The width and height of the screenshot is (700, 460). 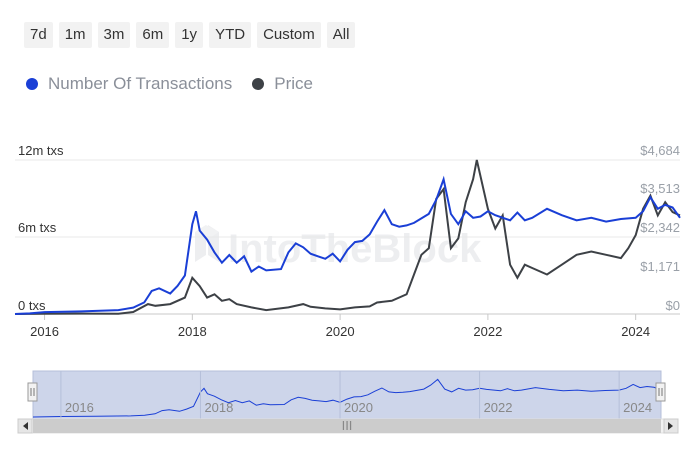 What do you see at coordinates (32, 84) in the screenshot?
I see `legend-dot-transactions` at bounding box center [32, 84].